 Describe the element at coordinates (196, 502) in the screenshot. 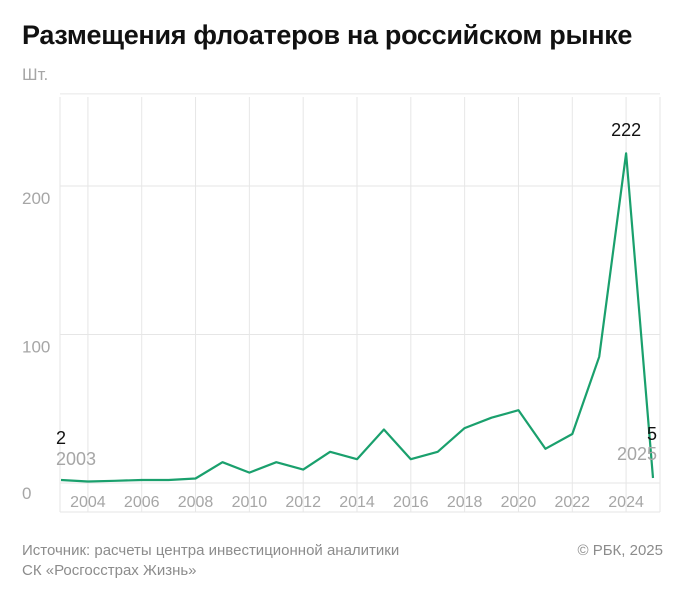

I see `x-tick-label-2008: 2008` at that location.